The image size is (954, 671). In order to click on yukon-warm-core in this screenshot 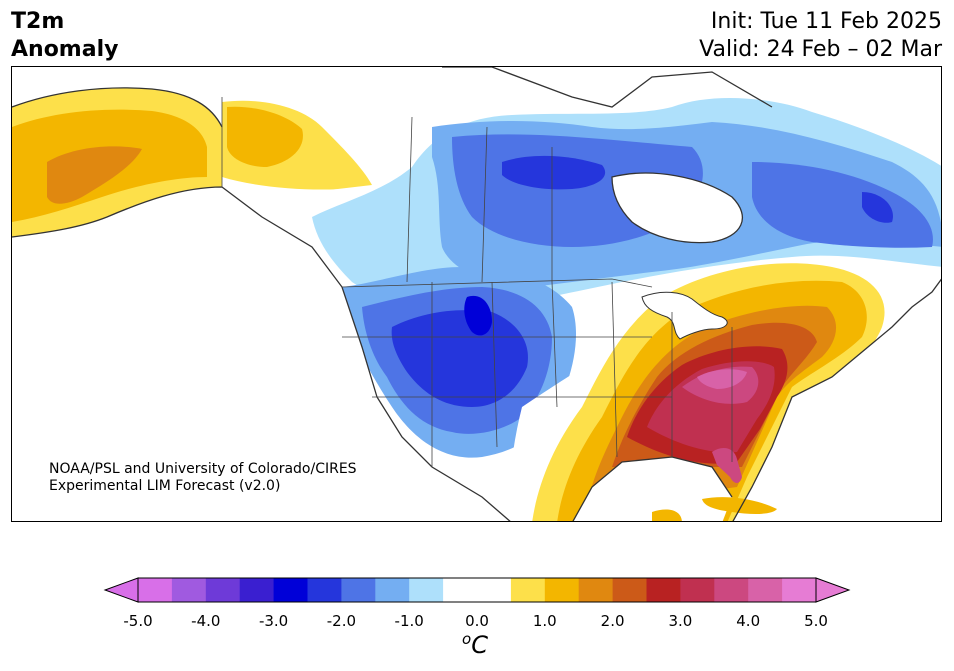, I will do `click(265, 136)`.